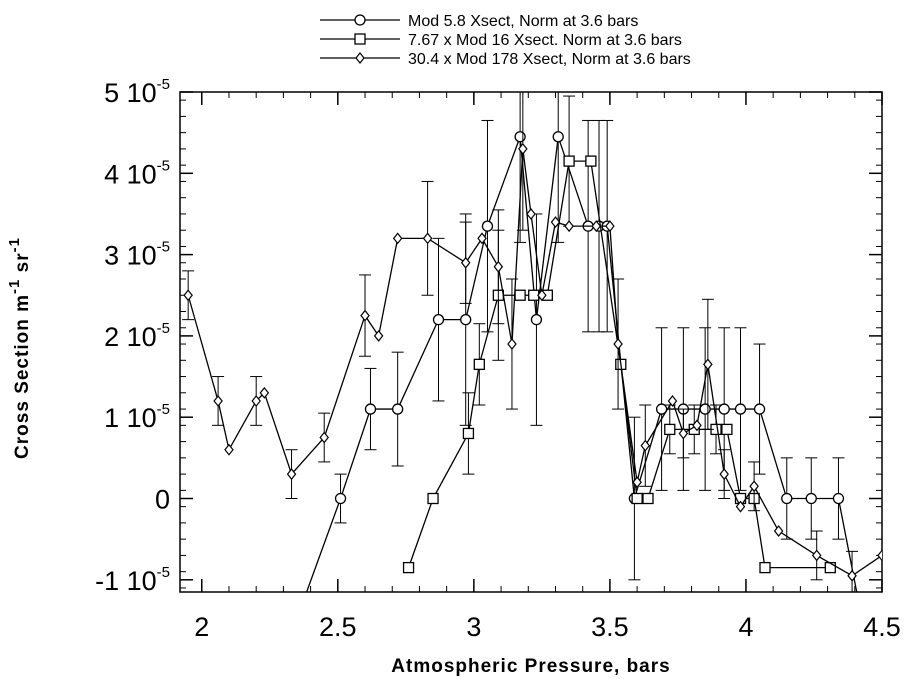 This screenshot has height=679, width=913. Describe the element at coordinates (22, 265) in the screenshot. I see `y-axis-title-mid: sr` at that location.